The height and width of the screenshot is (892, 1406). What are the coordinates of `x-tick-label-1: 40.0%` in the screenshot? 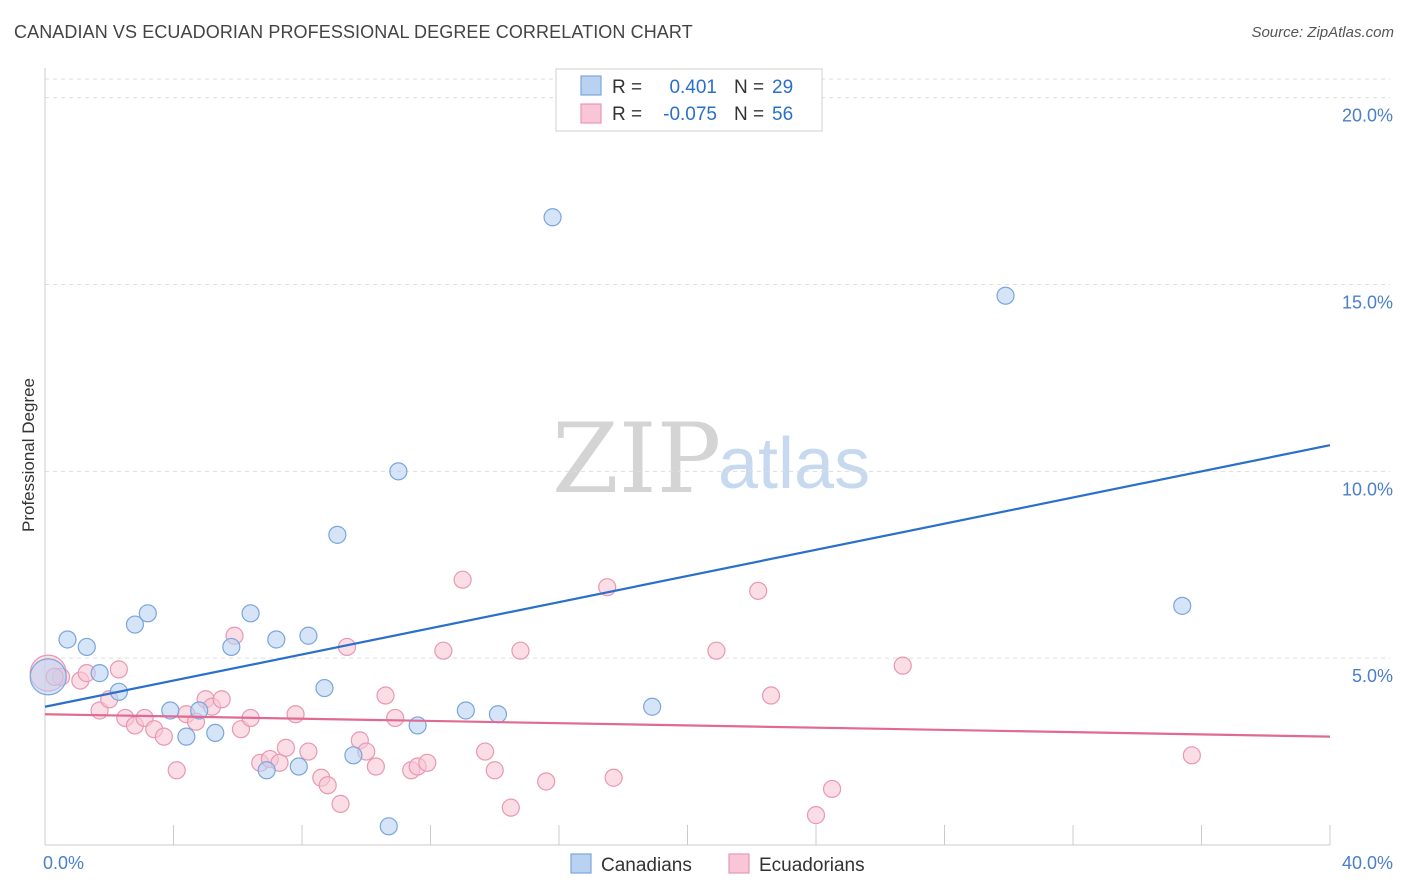 It's located at (1367, 863).